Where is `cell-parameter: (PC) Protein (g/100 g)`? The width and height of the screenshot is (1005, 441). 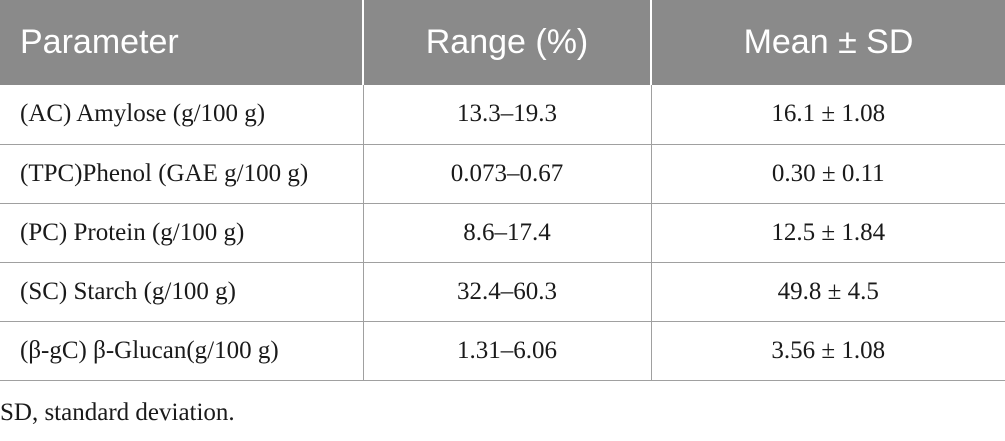
cell-parameter: (PC) Protein (g/100 g) is located at coordinates (182, 233).